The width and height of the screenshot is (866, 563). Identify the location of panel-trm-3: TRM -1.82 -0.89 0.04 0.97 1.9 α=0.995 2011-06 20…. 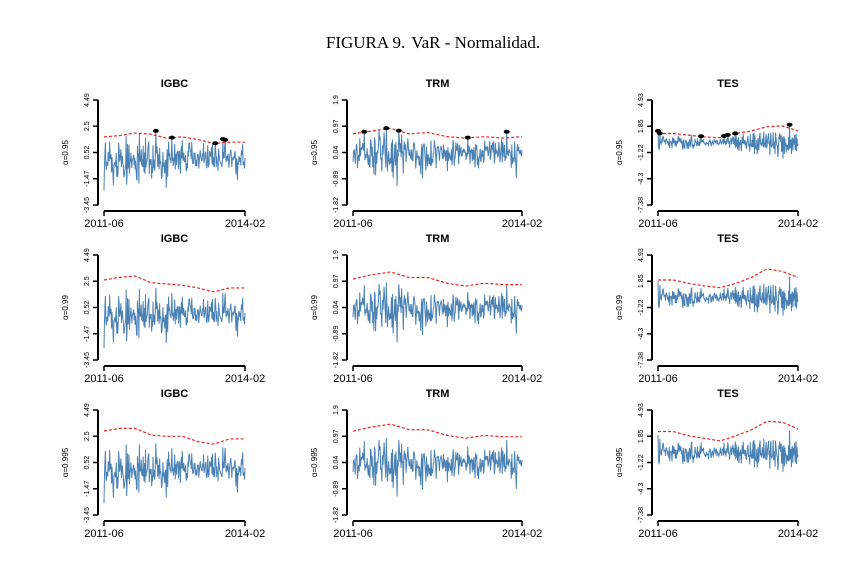
(426, 464).